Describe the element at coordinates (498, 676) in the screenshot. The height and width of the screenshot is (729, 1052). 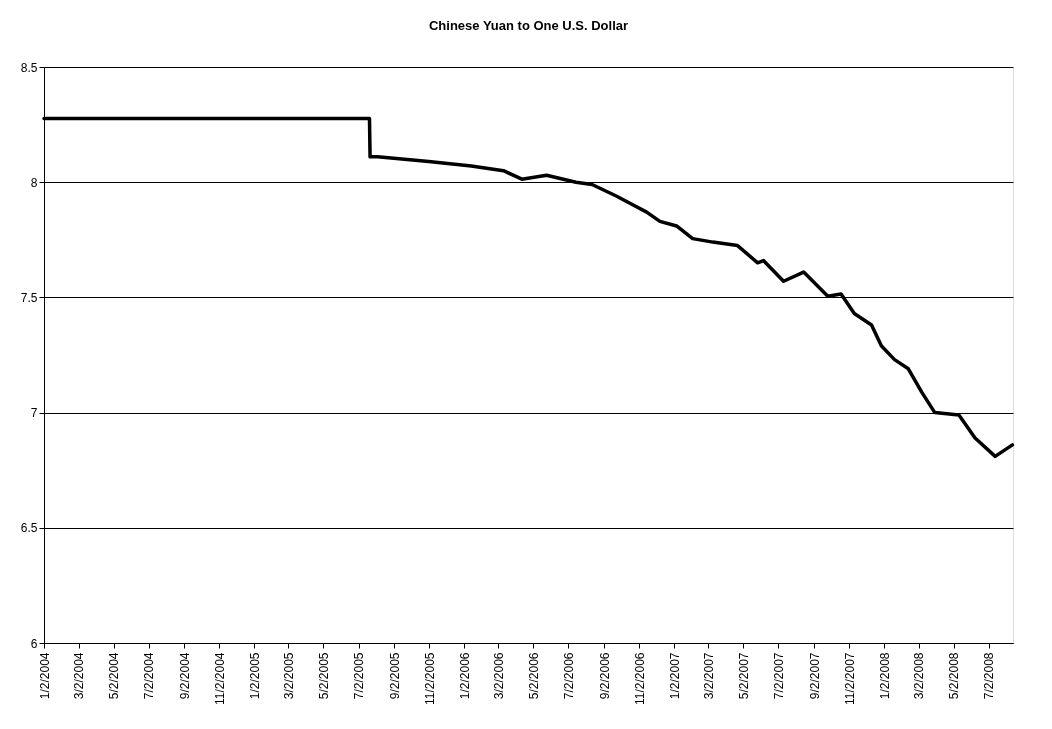
I see `x-tick-label: 3/2/2006` at that location.